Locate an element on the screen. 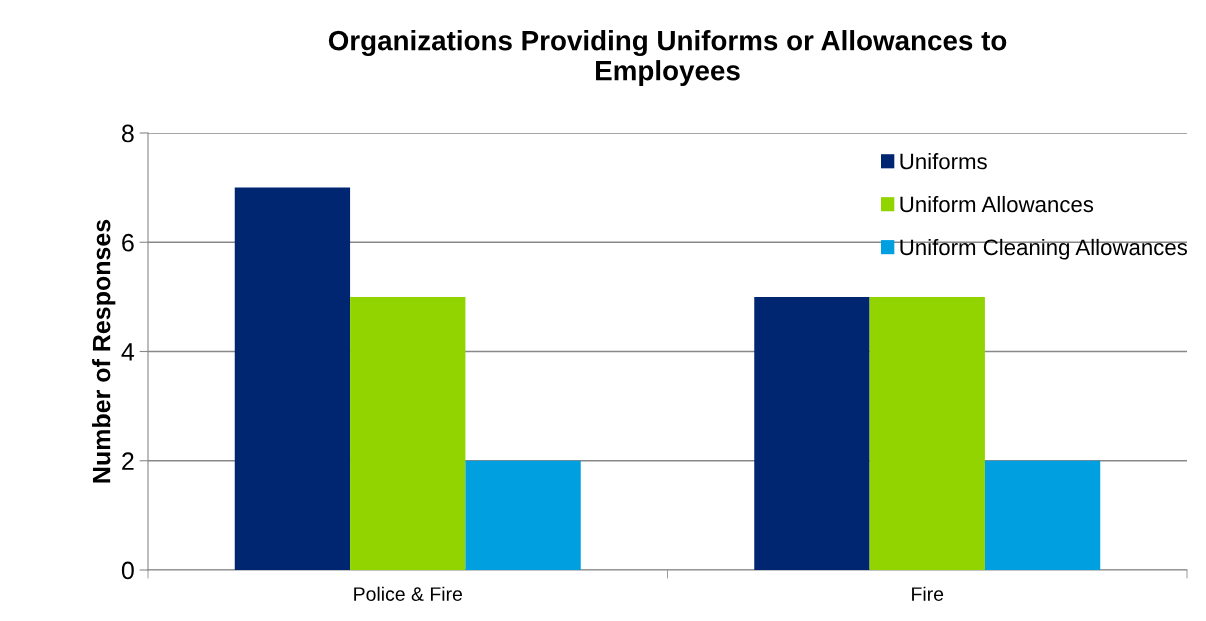  y-tick-label: 2 is located at coordinates (128, 461).